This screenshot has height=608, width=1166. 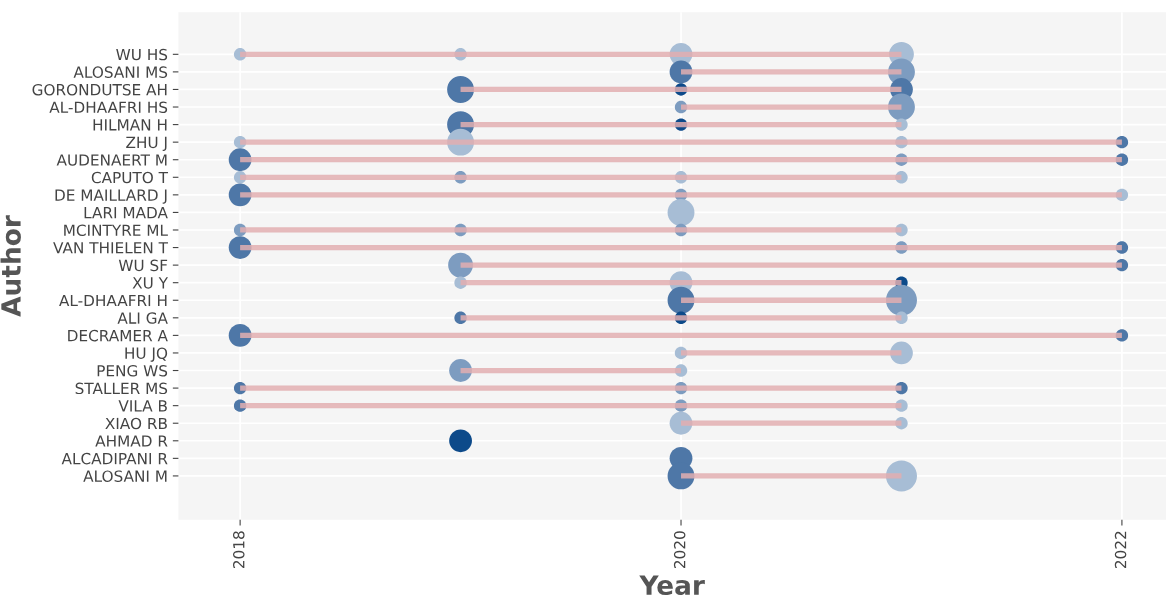 What do you see at coordinates (672, 585) in the screenshot?
I see `x-axis-title: Year` at bounding box center [672, 585].